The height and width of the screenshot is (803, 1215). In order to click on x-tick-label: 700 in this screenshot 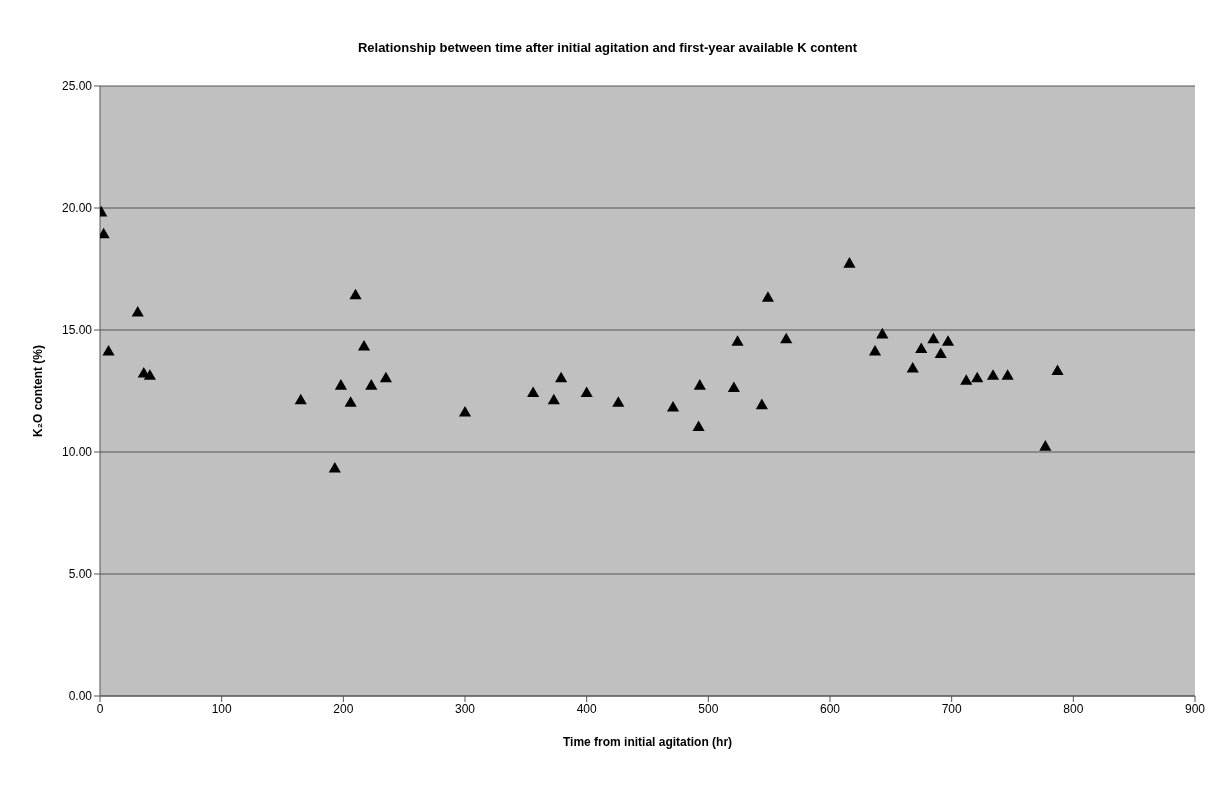, I will do `click(951, 708)`.